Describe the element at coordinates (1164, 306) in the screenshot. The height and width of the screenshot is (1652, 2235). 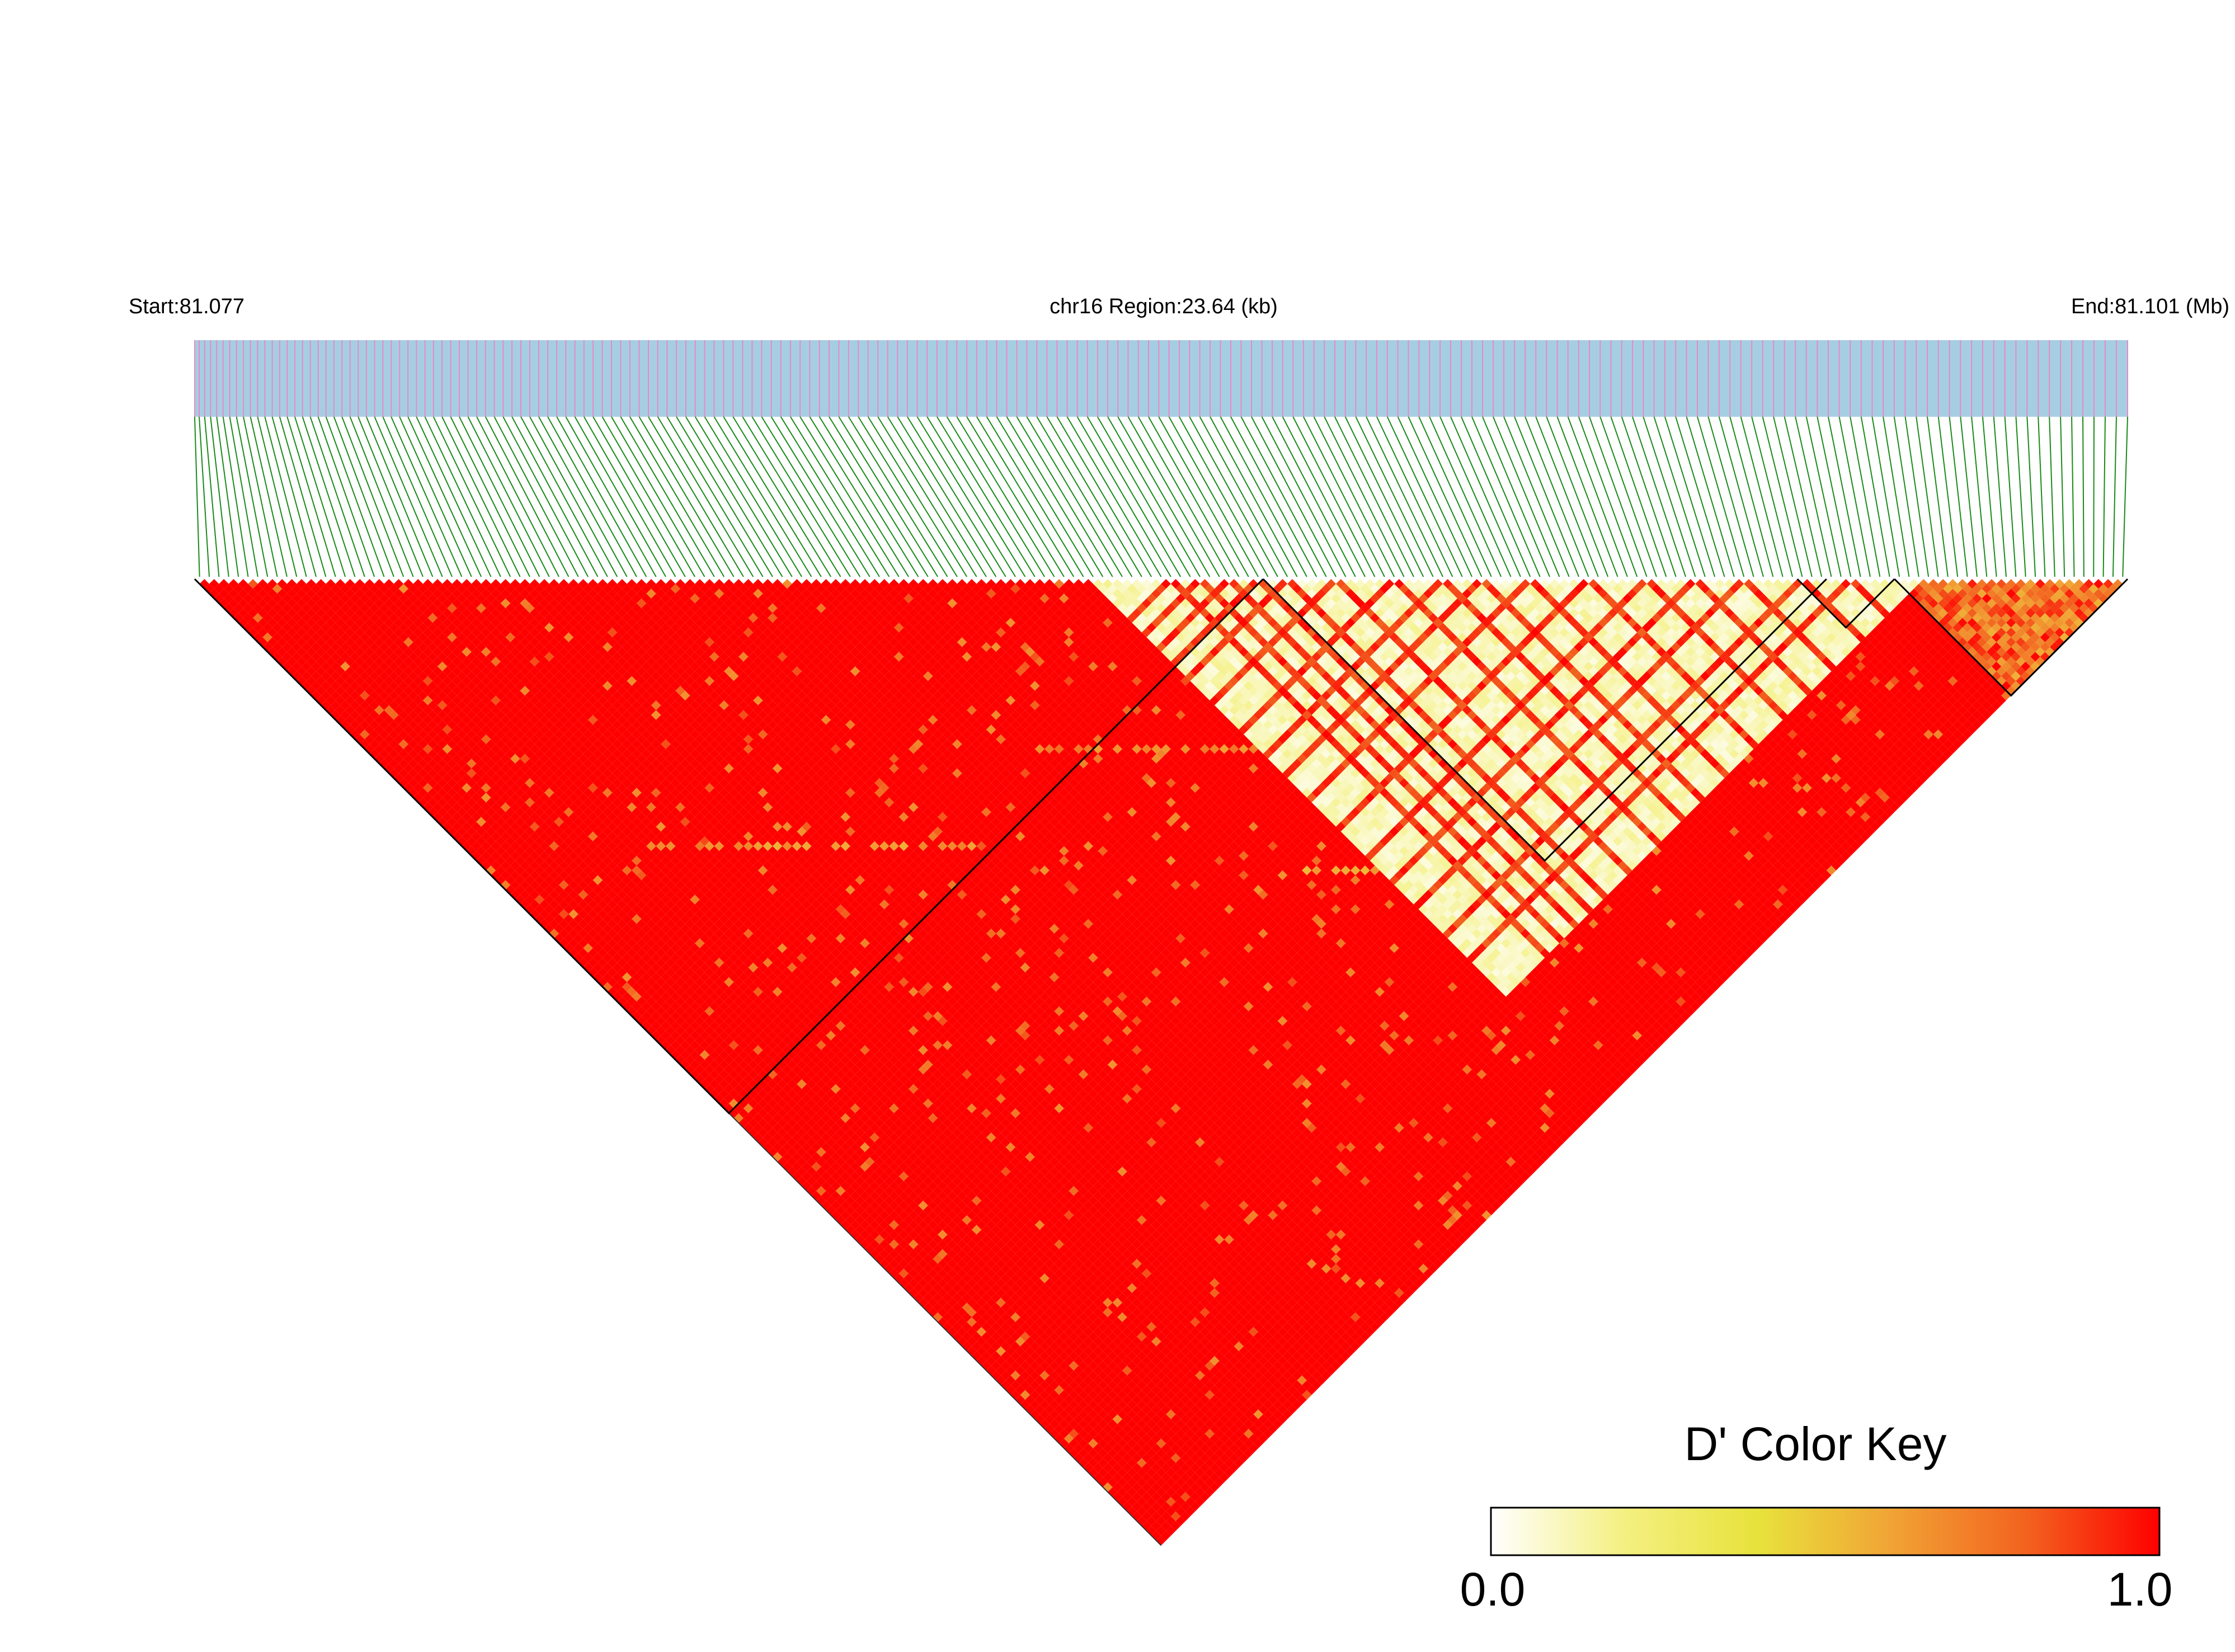
I see `region-center-label: chr16 Region:23.64 (kb)` at that location.